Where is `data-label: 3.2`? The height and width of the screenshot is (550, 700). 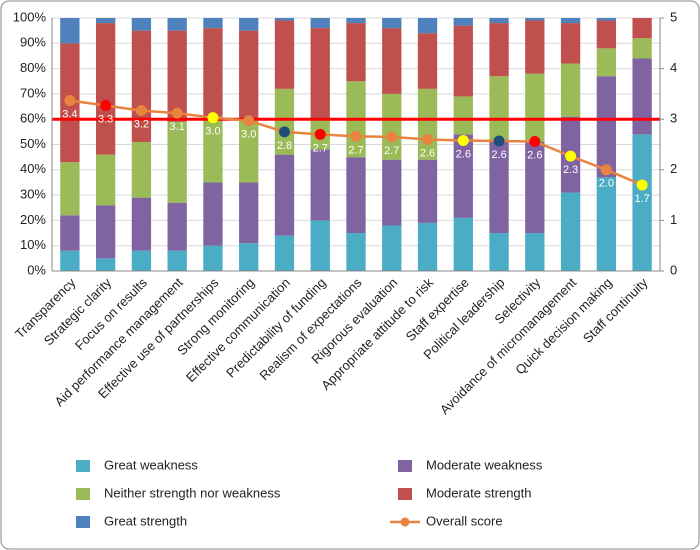
data-label: 3.2 is located at coordinates (141, 125).